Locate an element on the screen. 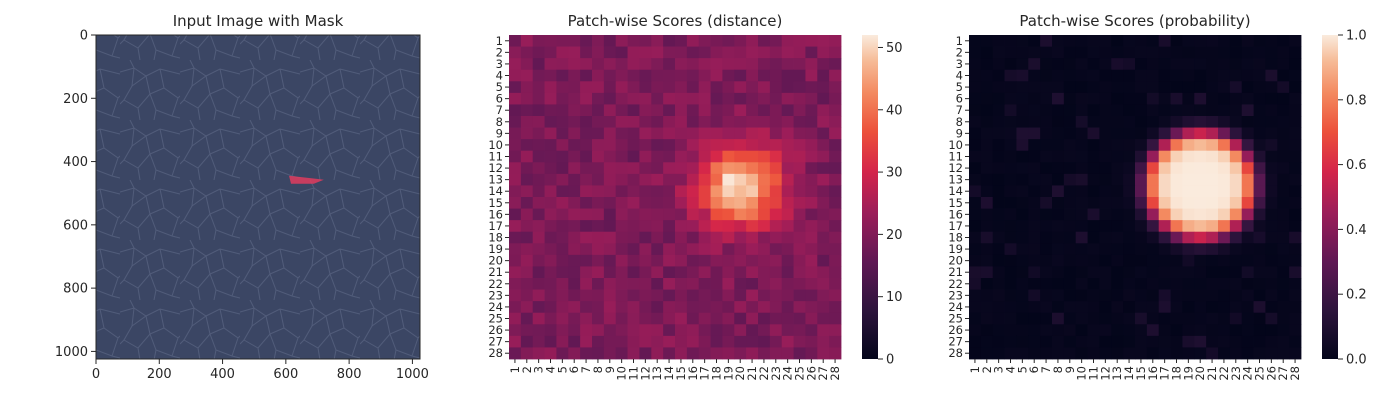 The width and height of the screenshot is (1400, 400). colorbar-tick-label: 0.8 is located at coordinates (1356, 100).